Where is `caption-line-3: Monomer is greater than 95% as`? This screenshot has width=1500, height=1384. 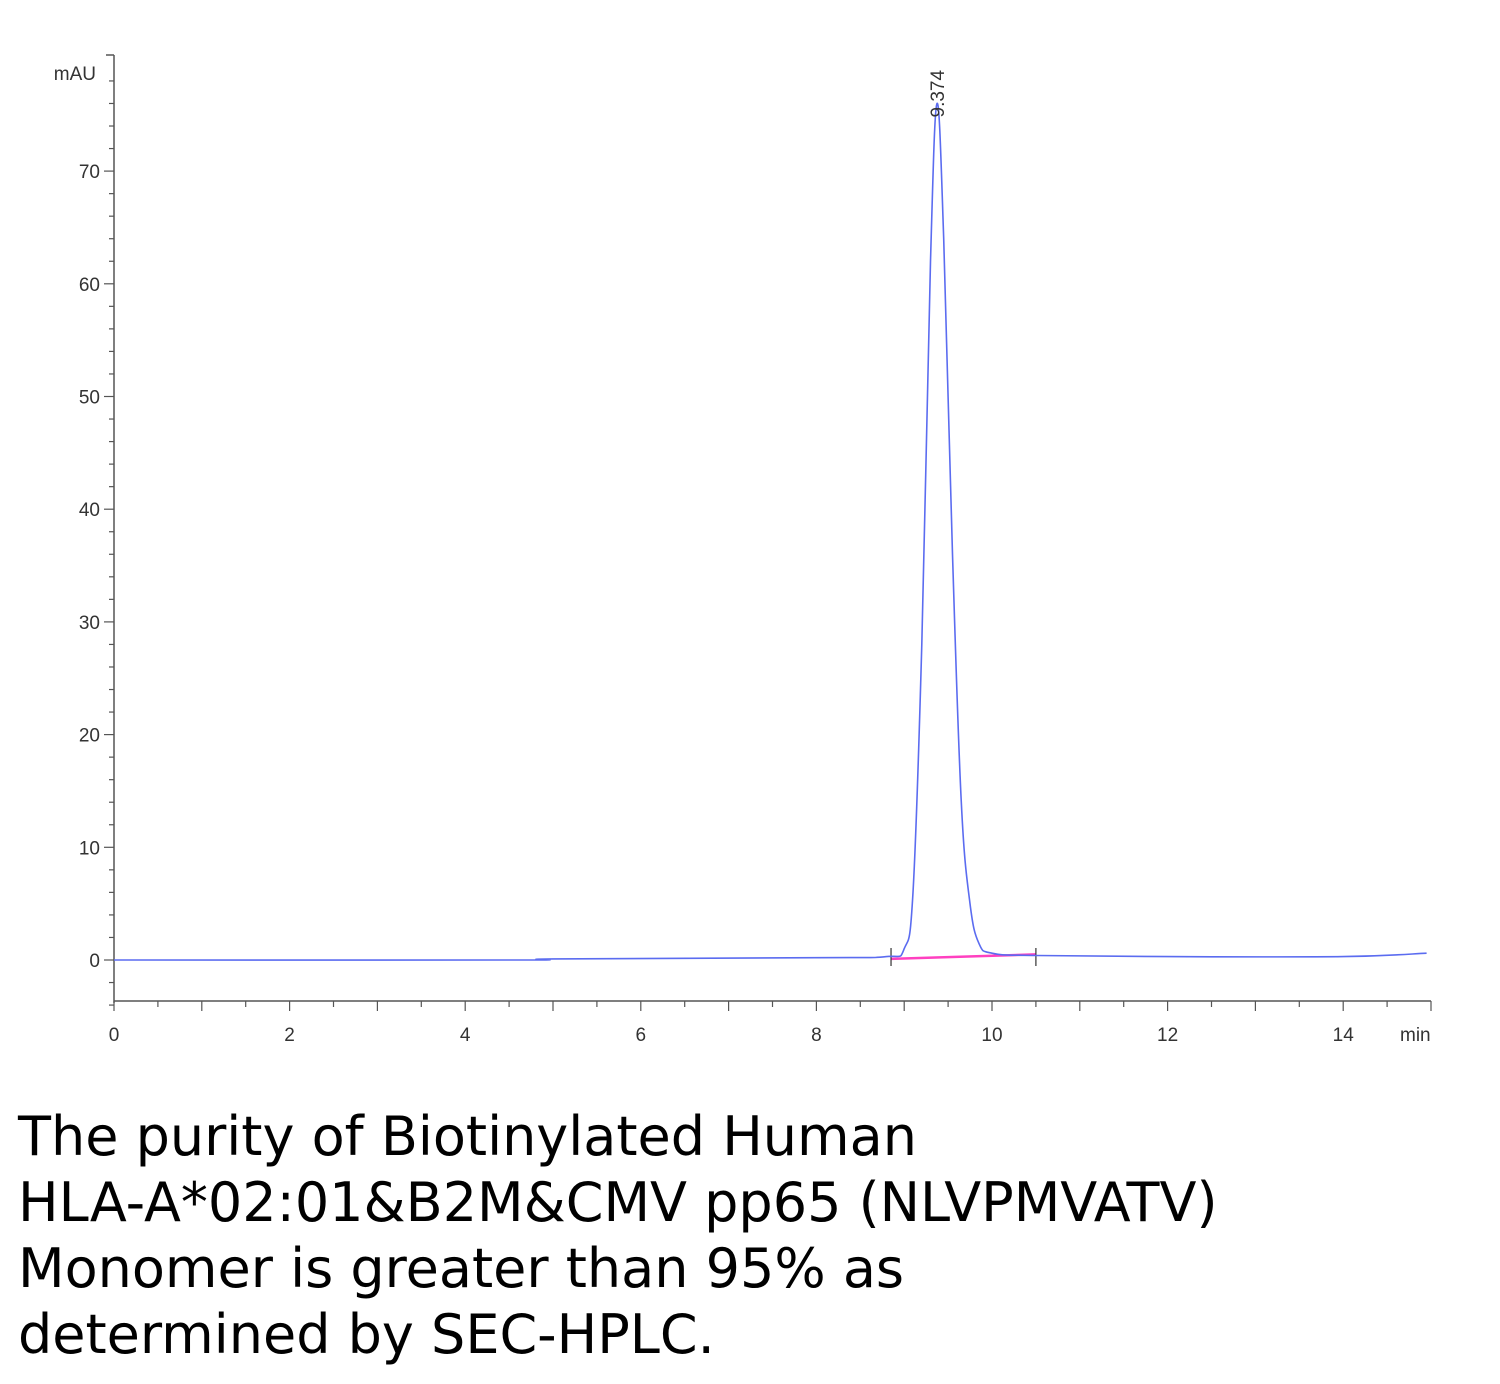 caption-line-3: Monomer is greater than 95% as is located at coordinates (461, 1268).